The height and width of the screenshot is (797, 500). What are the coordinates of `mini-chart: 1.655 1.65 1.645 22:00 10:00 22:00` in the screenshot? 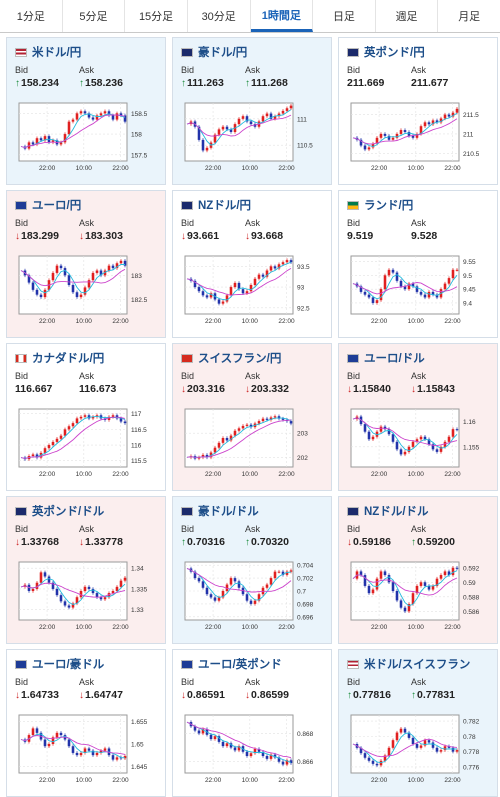 It's located at (87, 751).